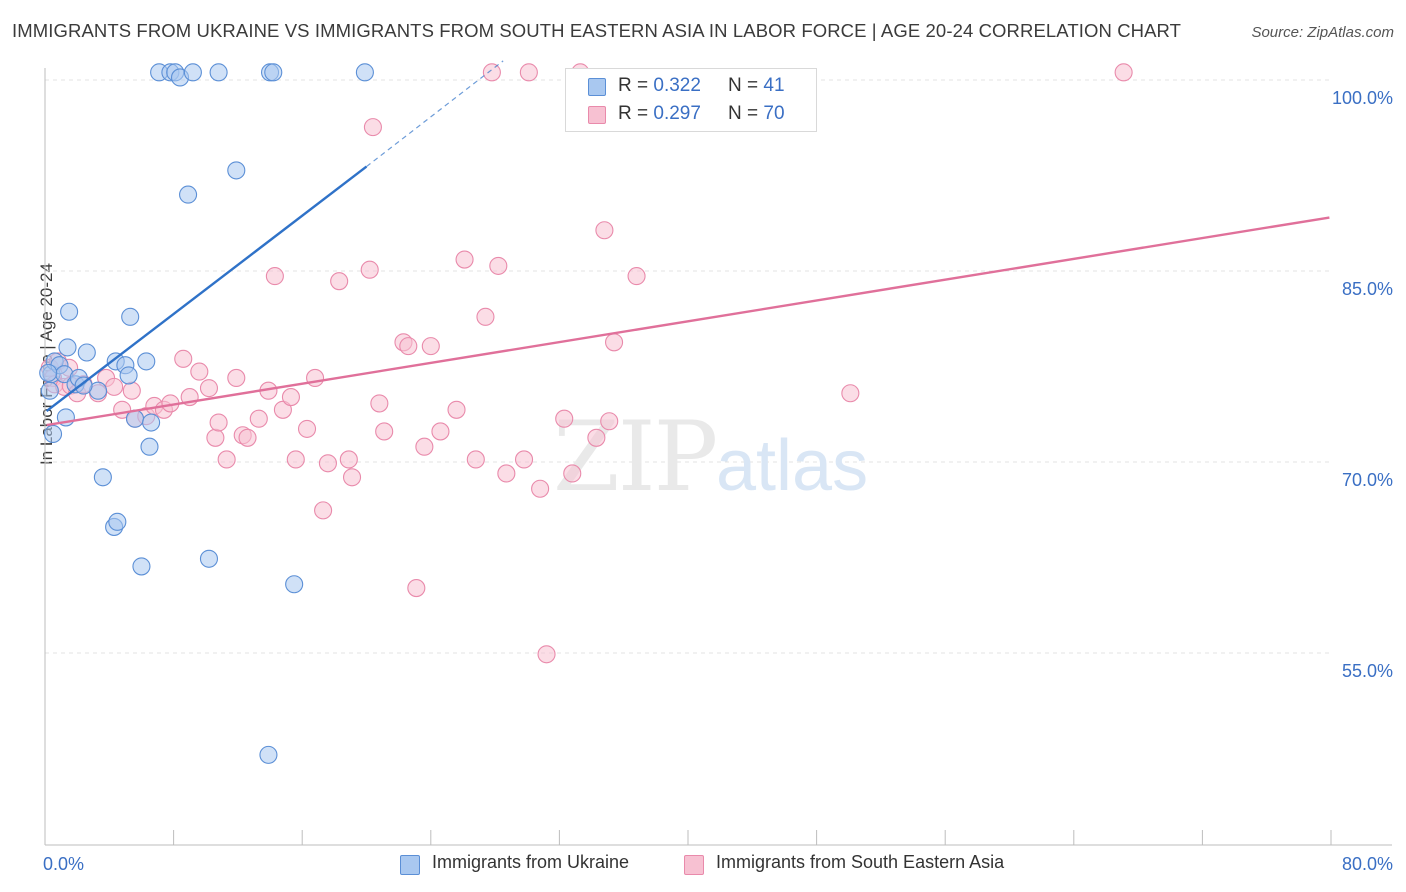  Describe the element at coordinates (1367, 864) in the screenshot. I see `x-tick-label: 80.0%` at that location.